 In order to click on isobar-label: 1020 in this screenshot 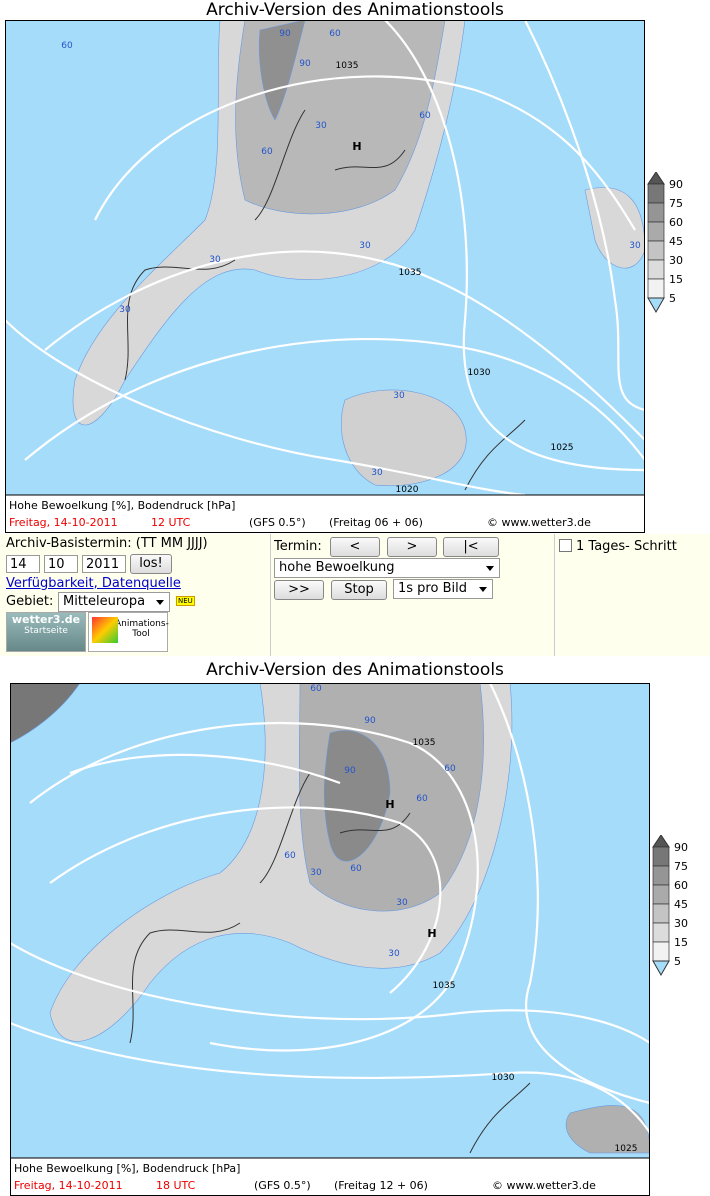, I will do `click(407, 490)`.